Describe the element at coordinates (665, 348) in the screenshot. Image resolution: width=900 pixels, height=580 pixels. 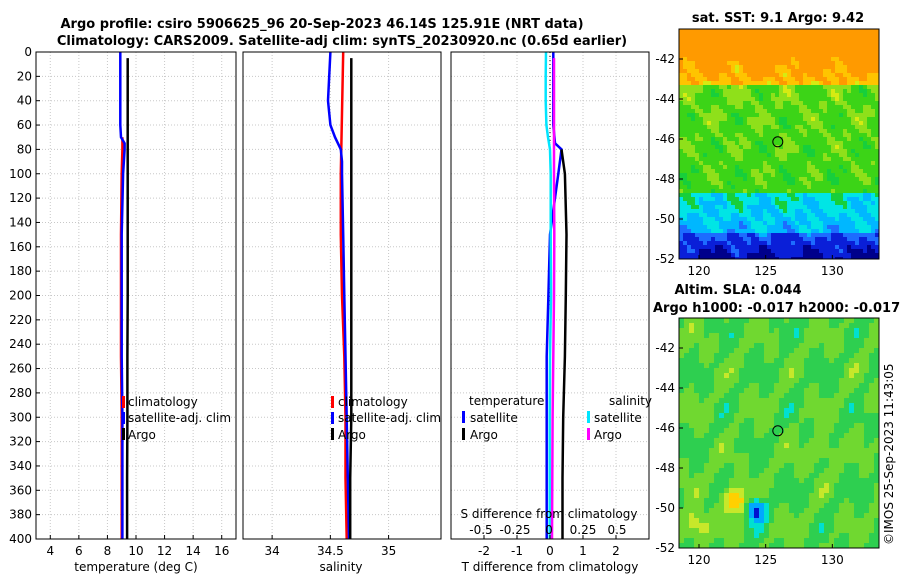
I see `lat-tick-label: -42` at that location.